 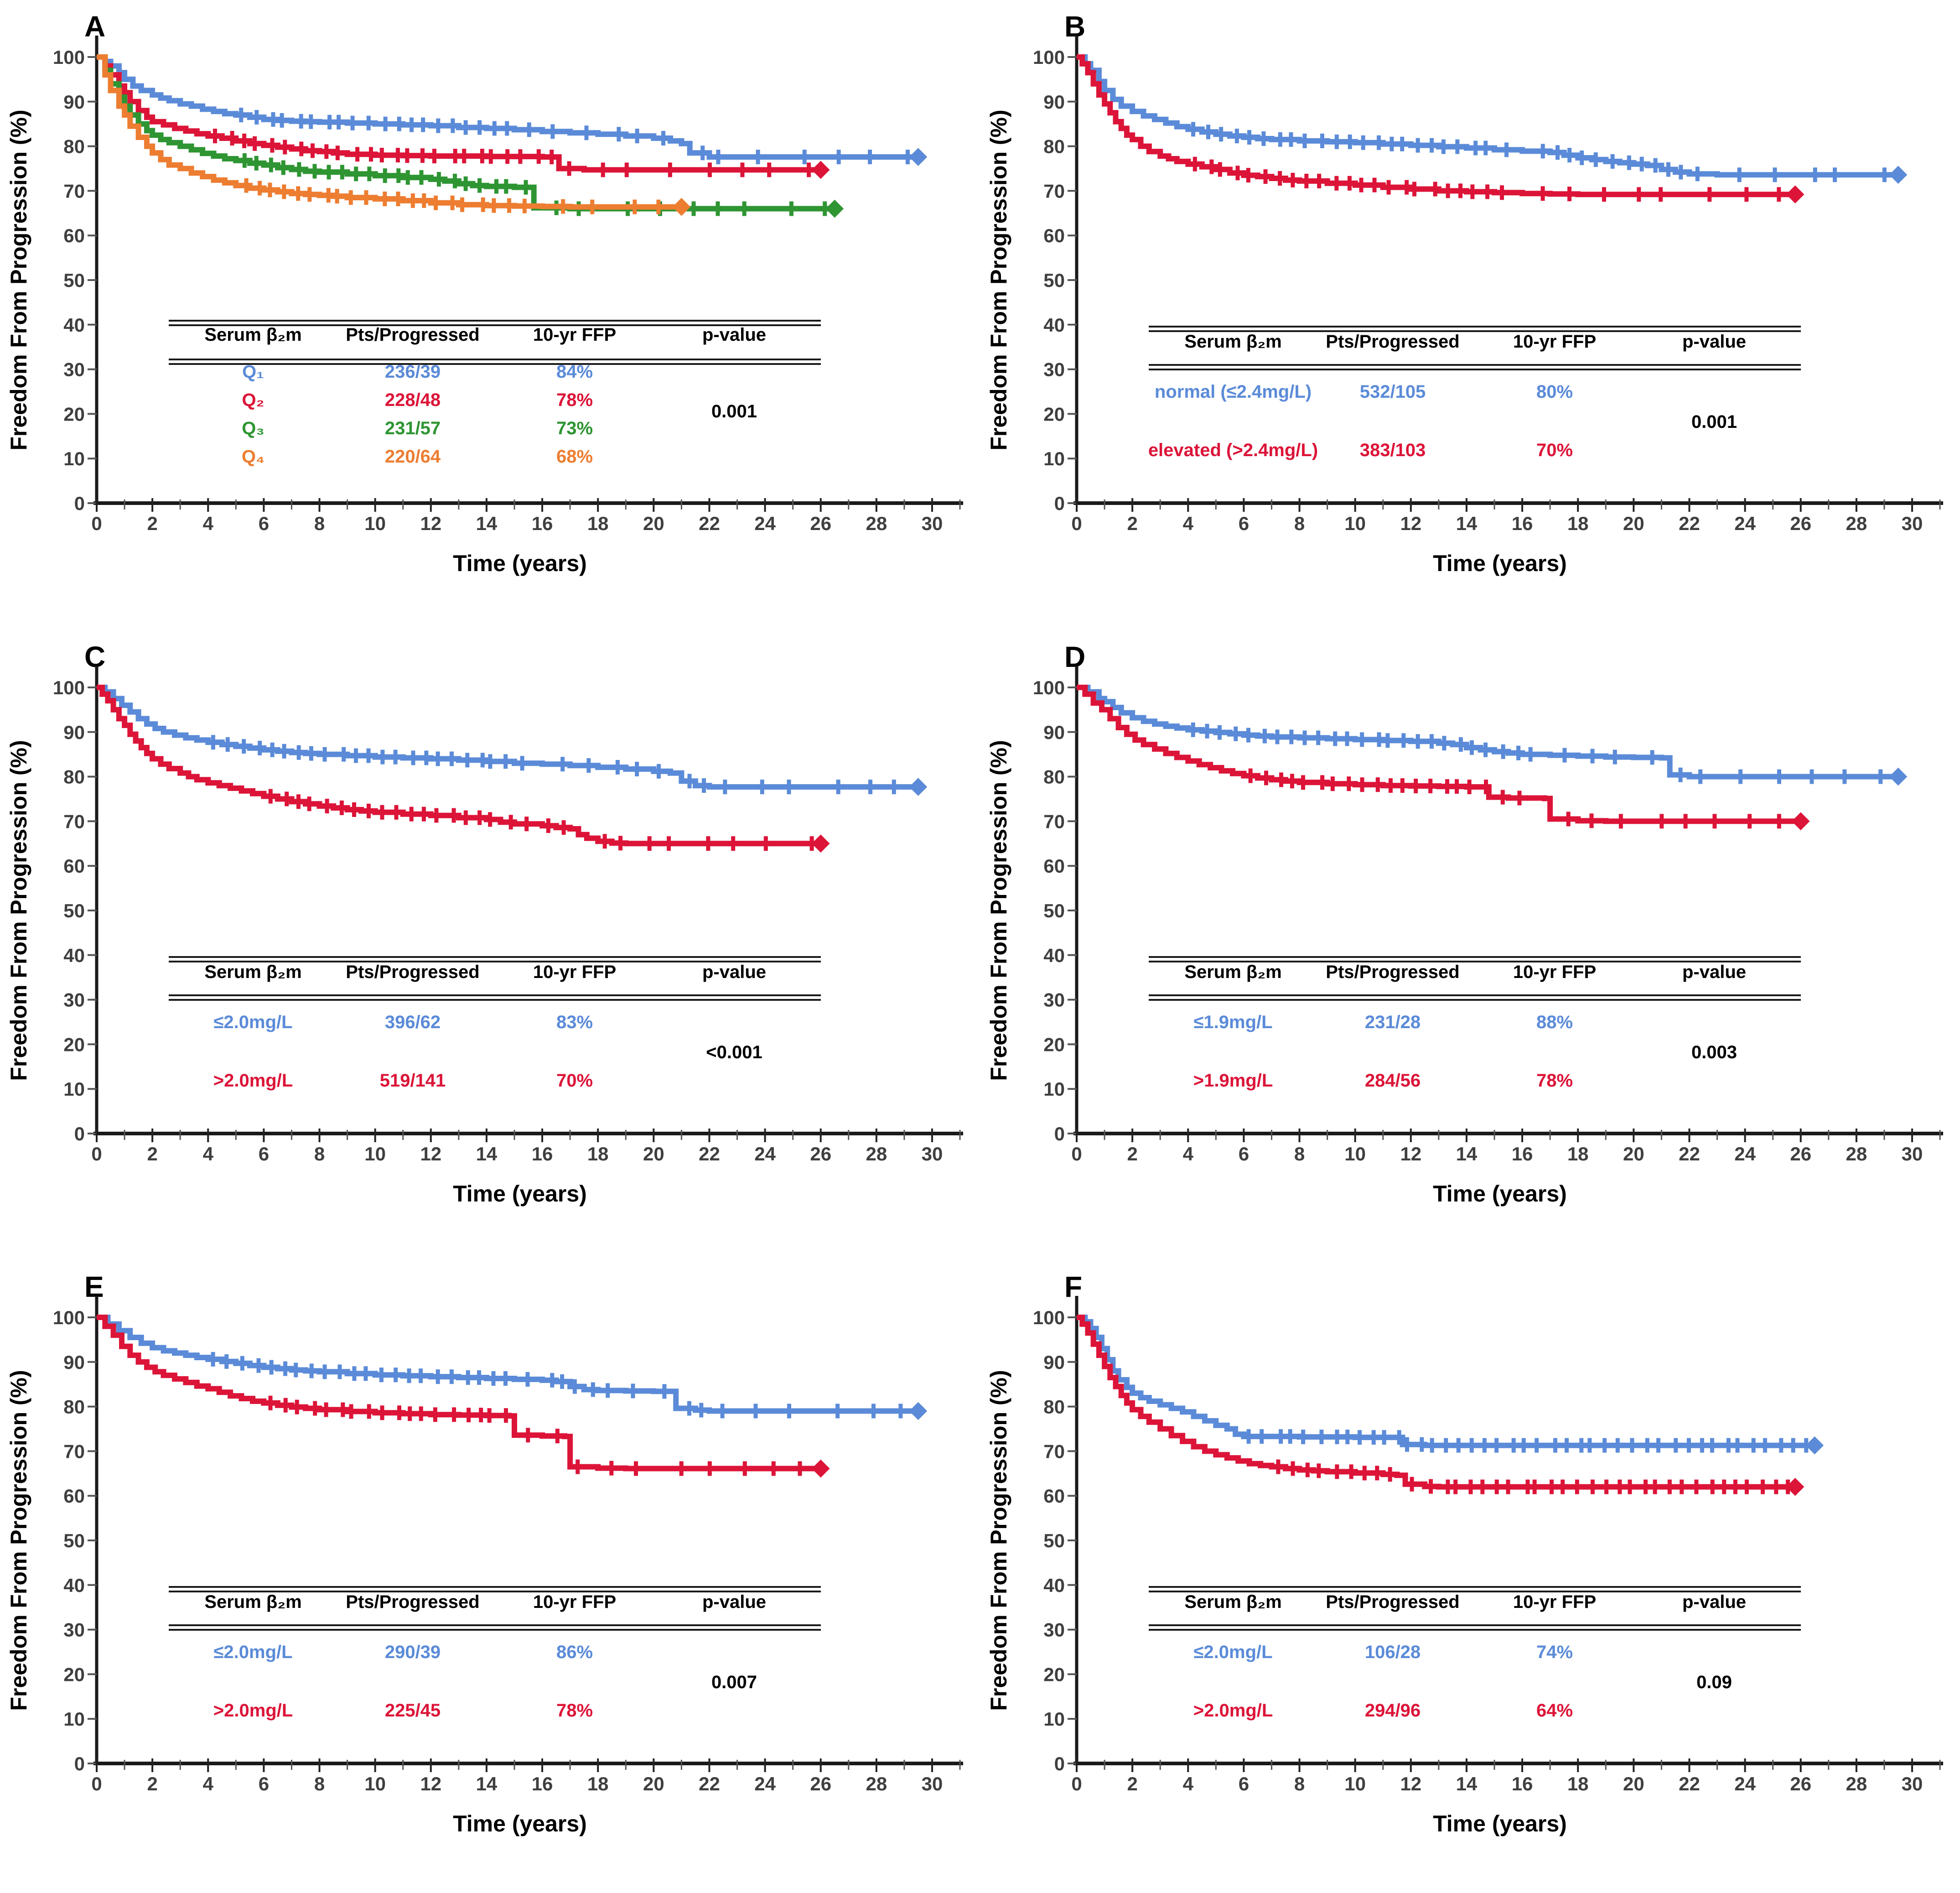 What do you see at coordinates (1233, 1081) in the screenshot?
I see `table-cell-group: >1.9mg/L` at bounding box center [1233, 1081].